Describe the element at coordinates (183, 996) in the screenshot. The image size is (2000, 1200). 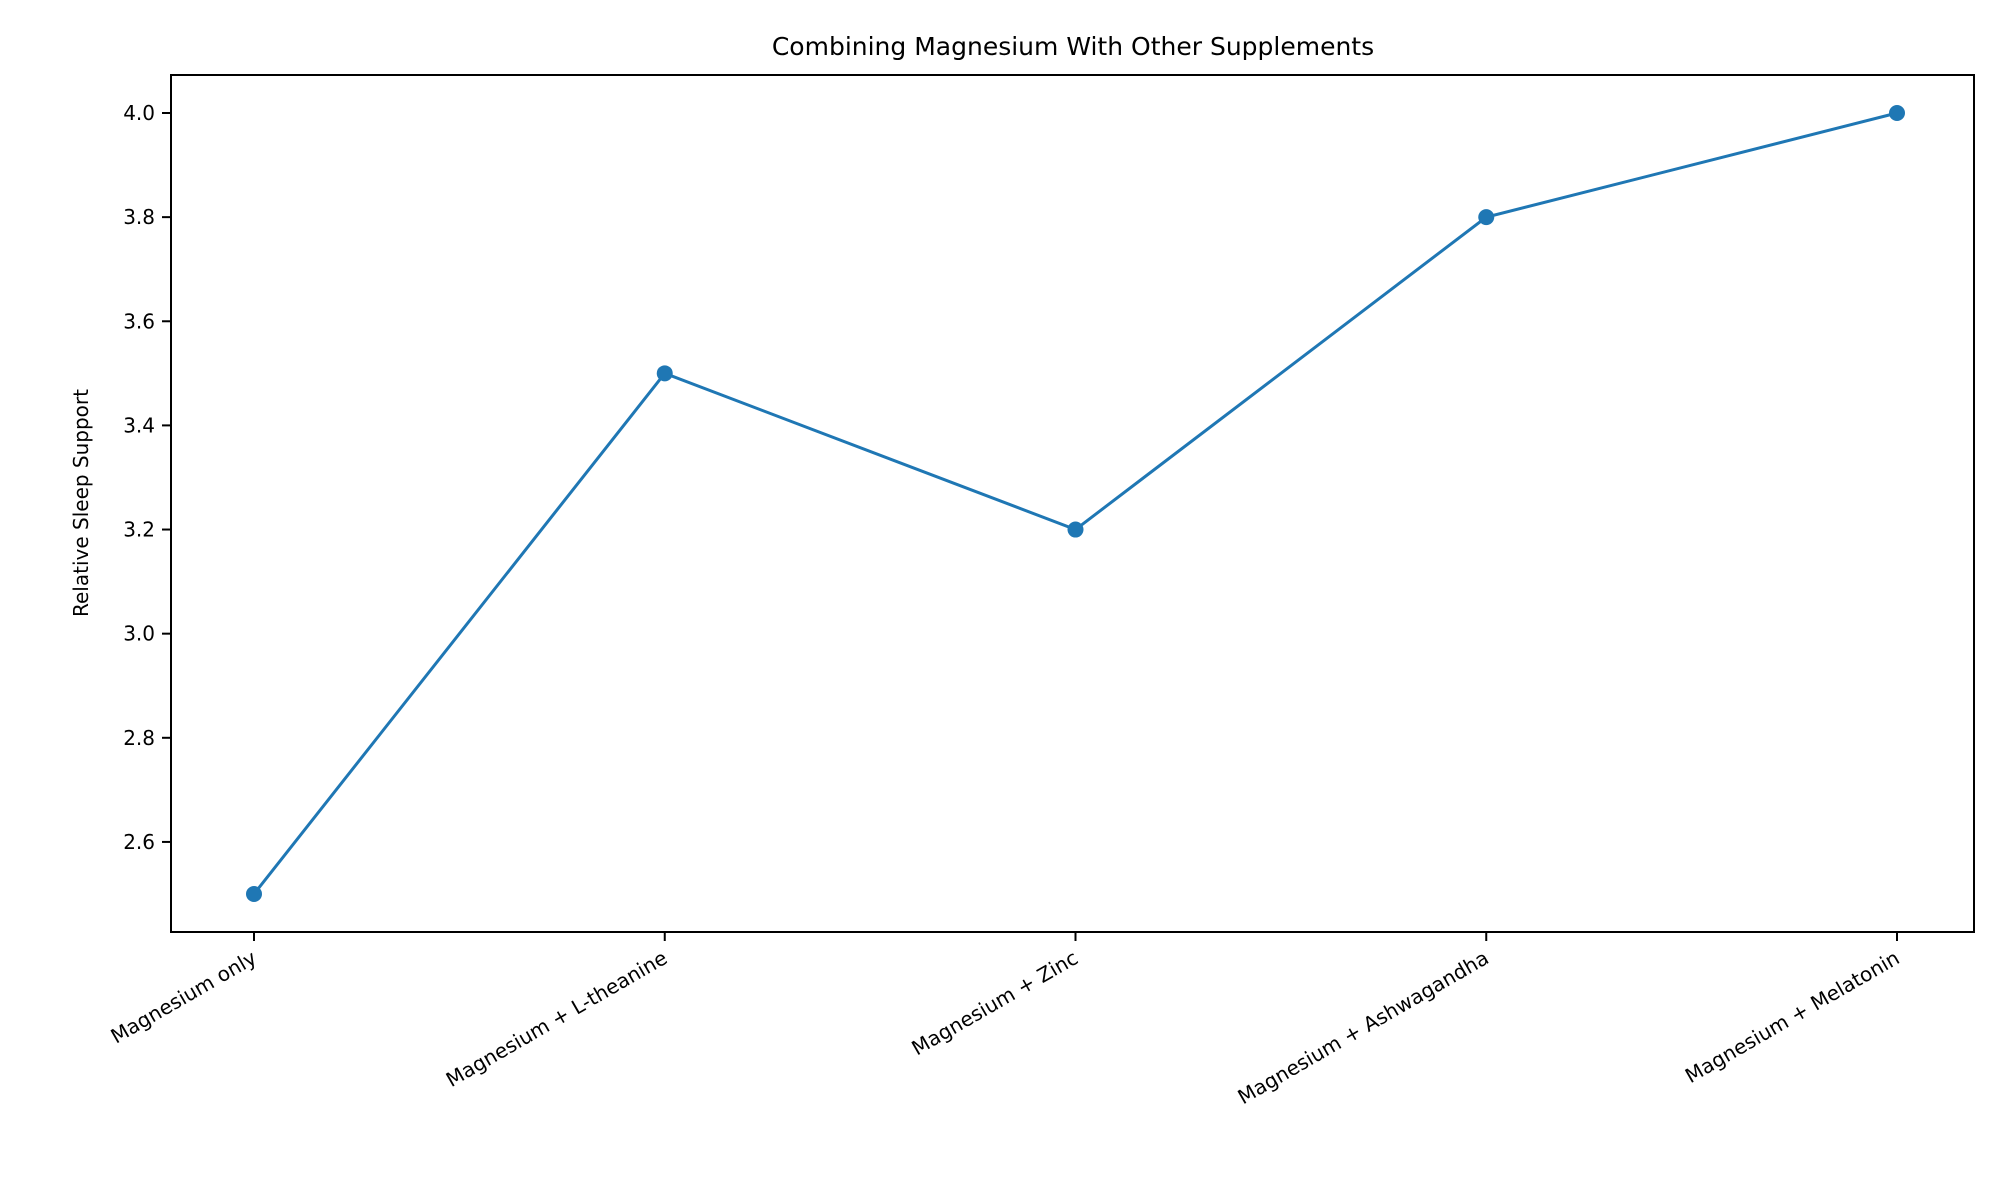
I see `x-tick-label: Magnesium only` at that location.